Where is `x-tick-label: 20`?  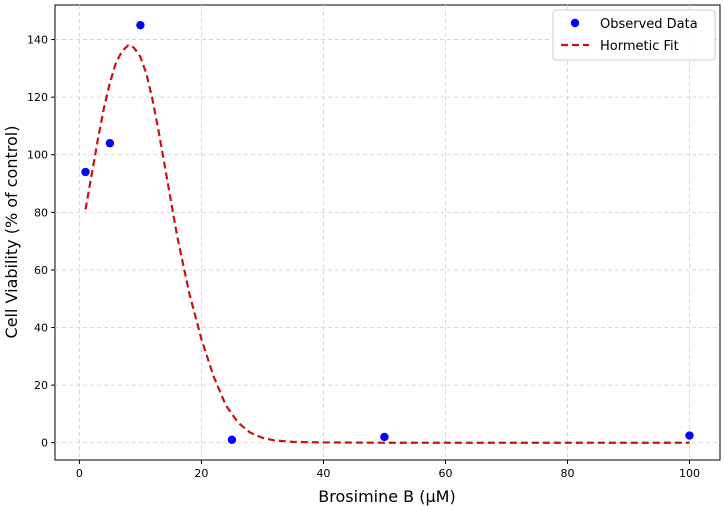
x-tick-label: 20 is located at coordinates (201, 473).